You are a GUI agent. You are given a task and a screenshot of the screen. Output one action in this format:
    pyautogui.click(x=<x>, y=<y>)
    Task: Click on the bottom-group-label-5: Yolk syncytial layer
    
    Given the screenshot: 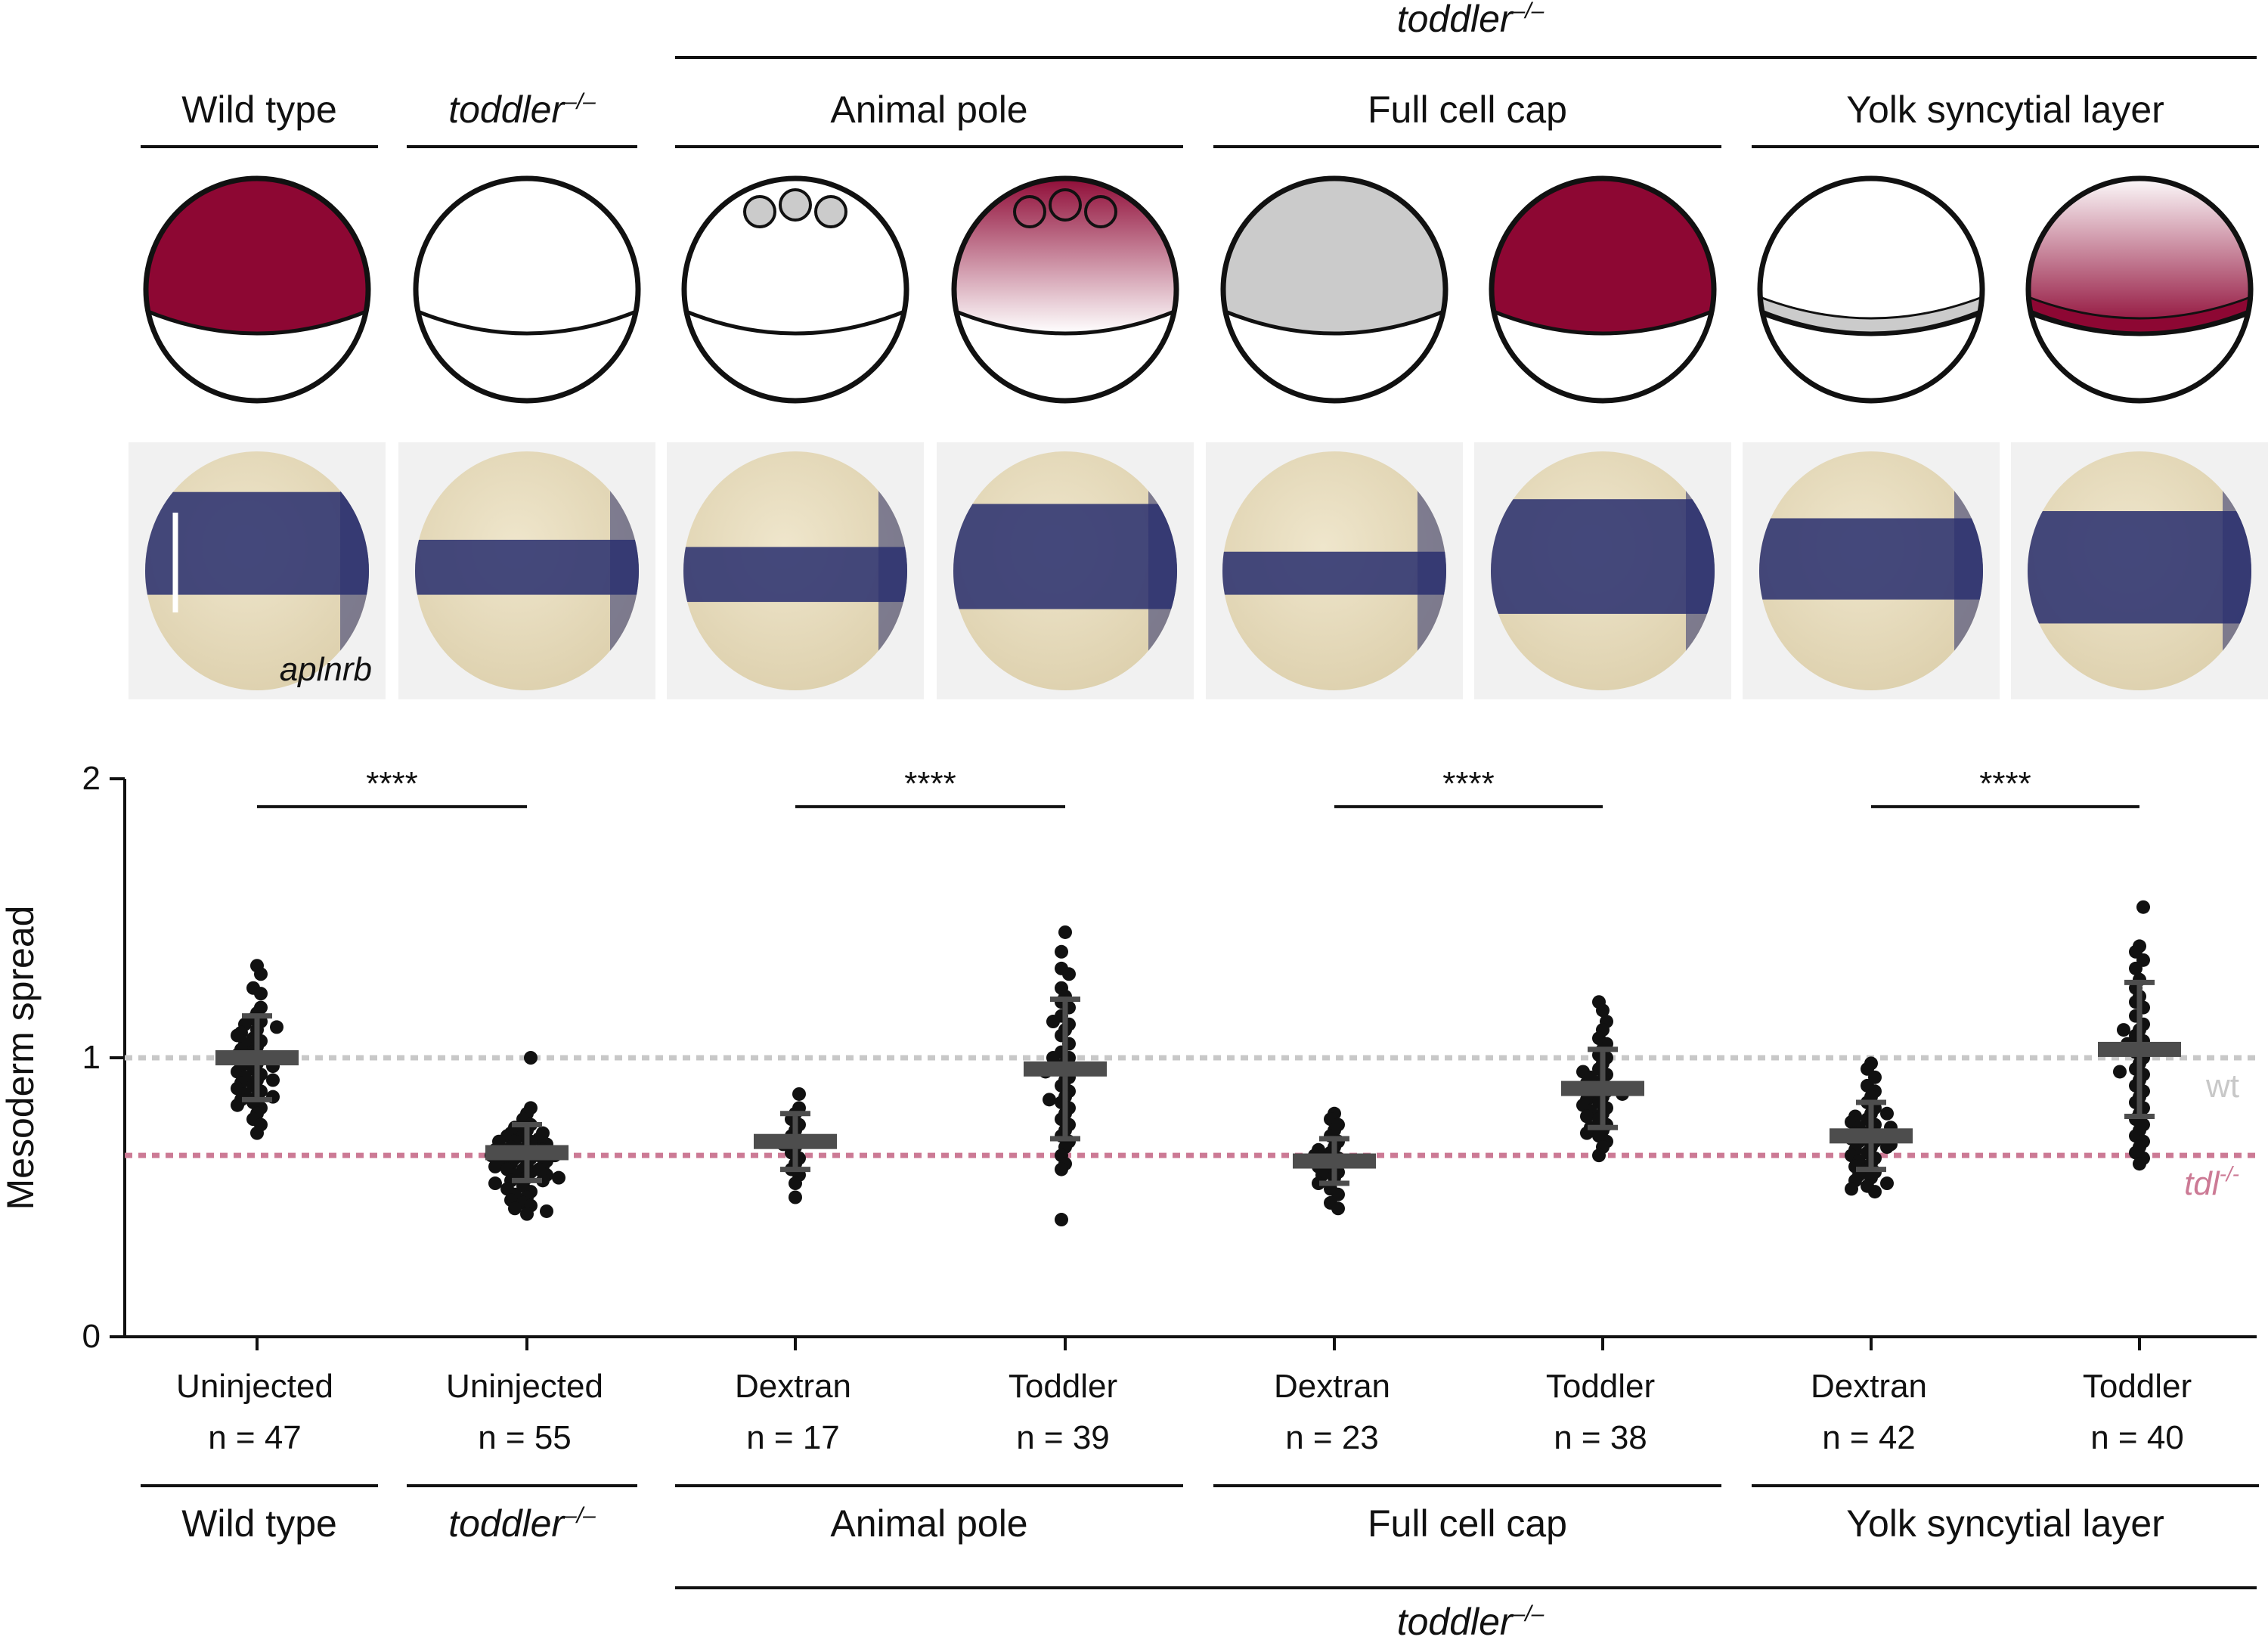 What is the action you would take?
    pyautogui.click(x=2005, y=1523)
    